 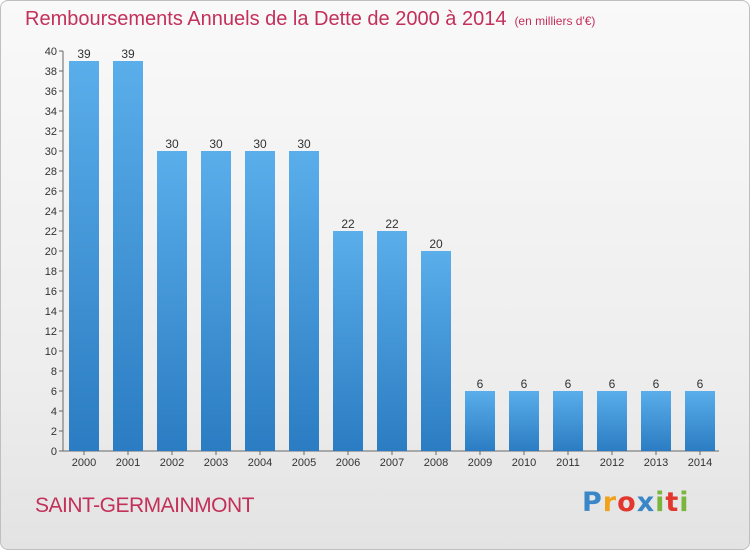 I want to click on y-tick-label: 6, so click(x=54, y=392).